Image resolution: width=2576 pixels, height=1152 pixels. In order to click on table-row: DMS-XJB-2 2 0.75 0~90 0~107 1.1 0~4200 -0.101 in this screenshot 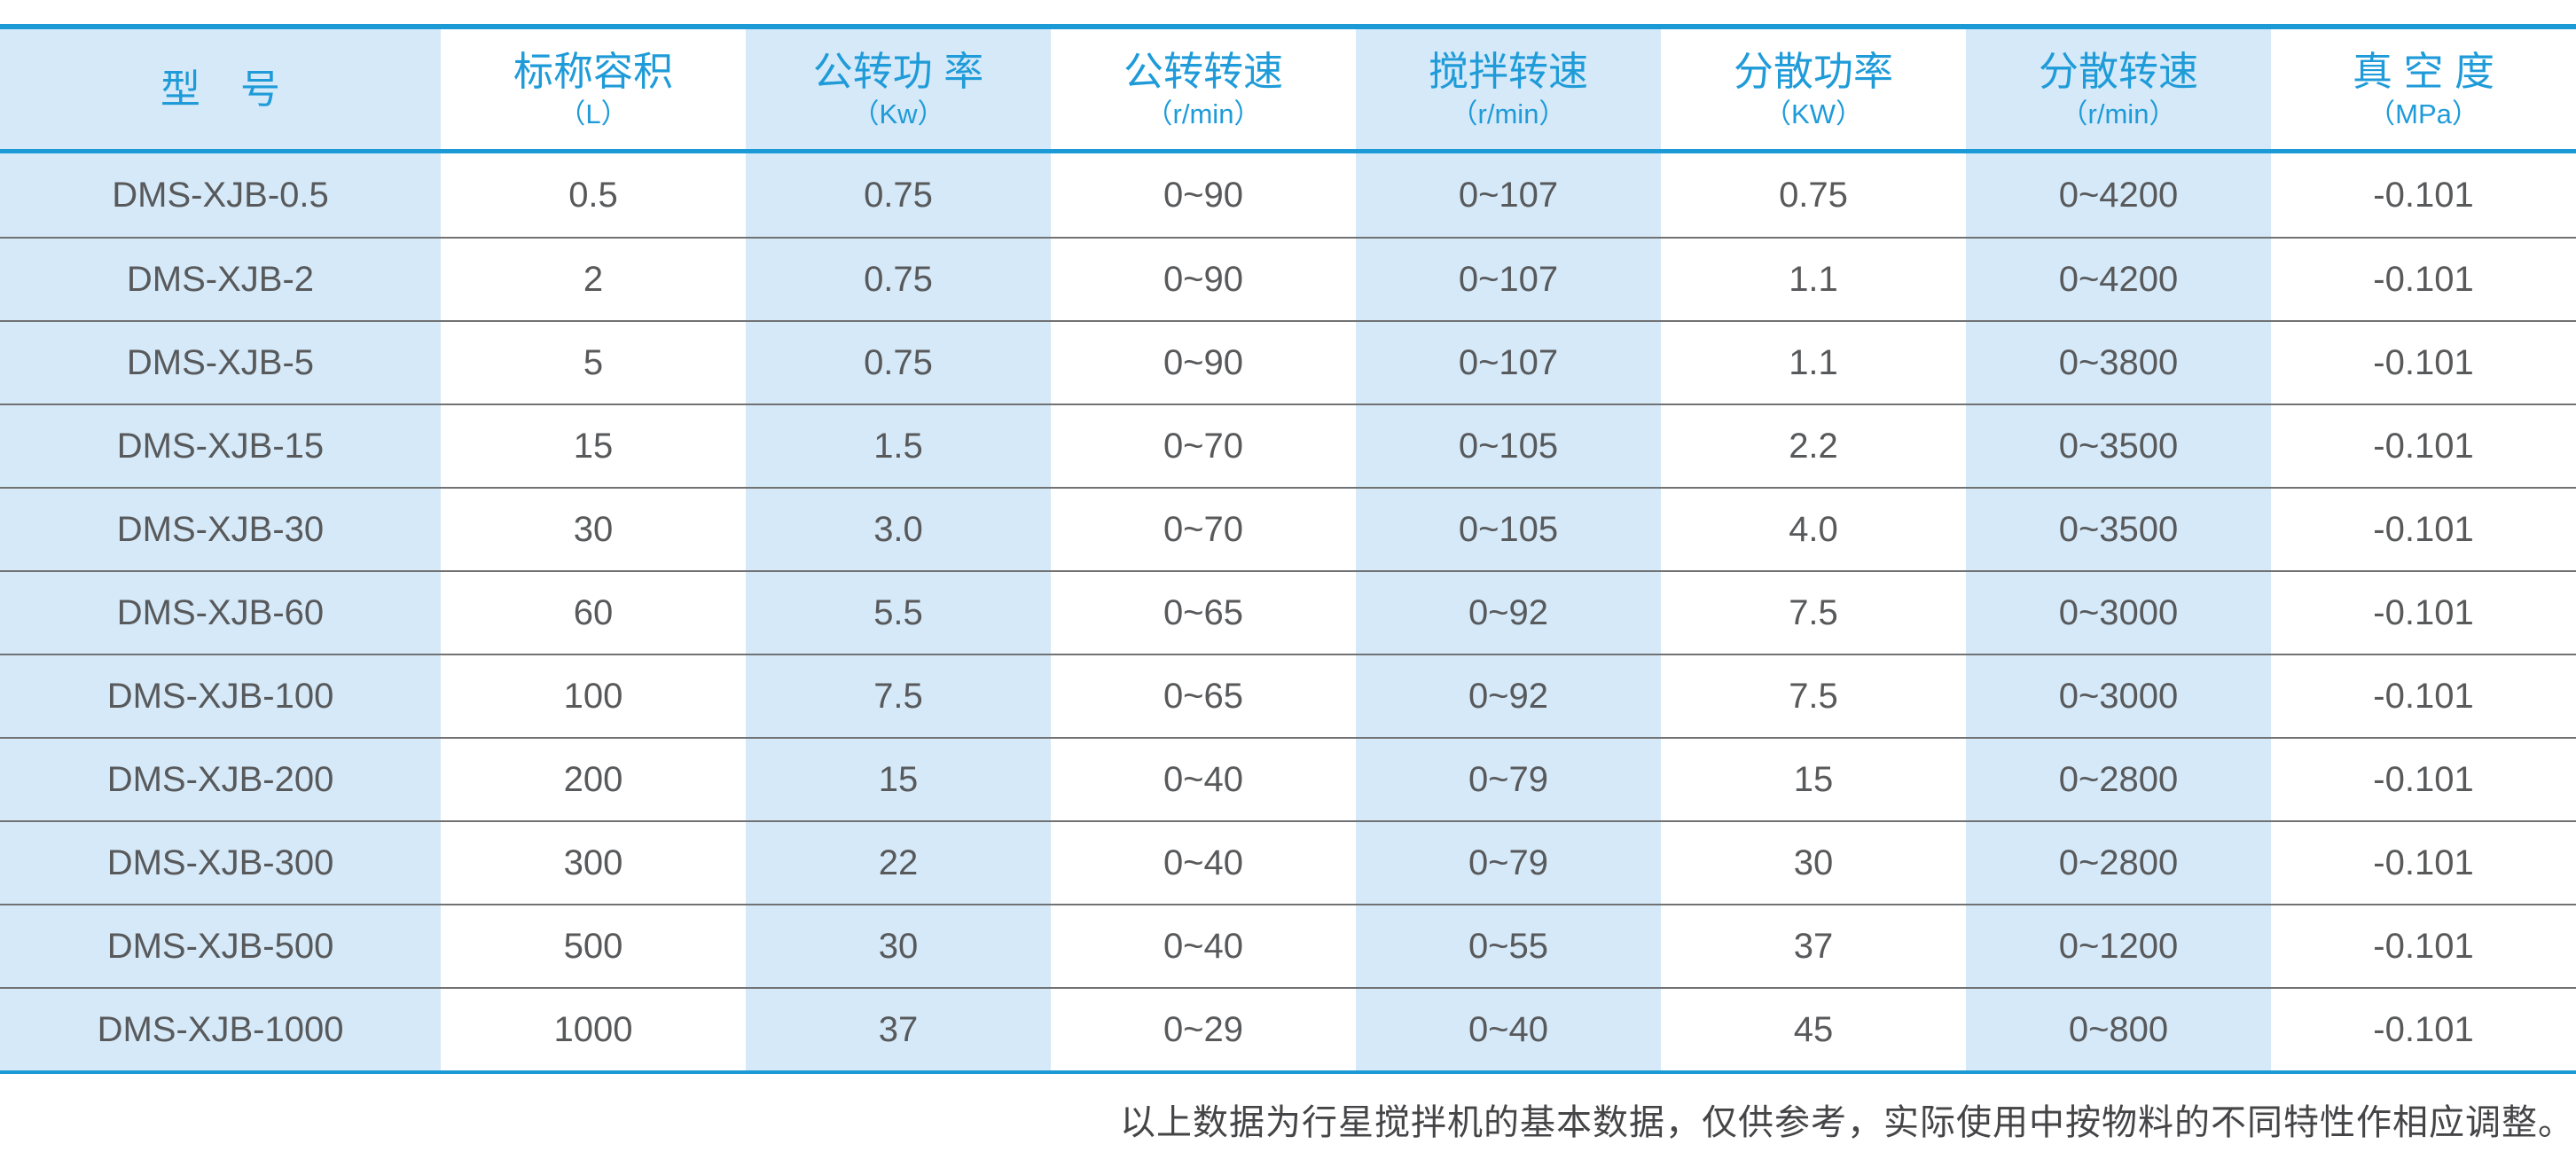, I will do `click(1288, 279)`.